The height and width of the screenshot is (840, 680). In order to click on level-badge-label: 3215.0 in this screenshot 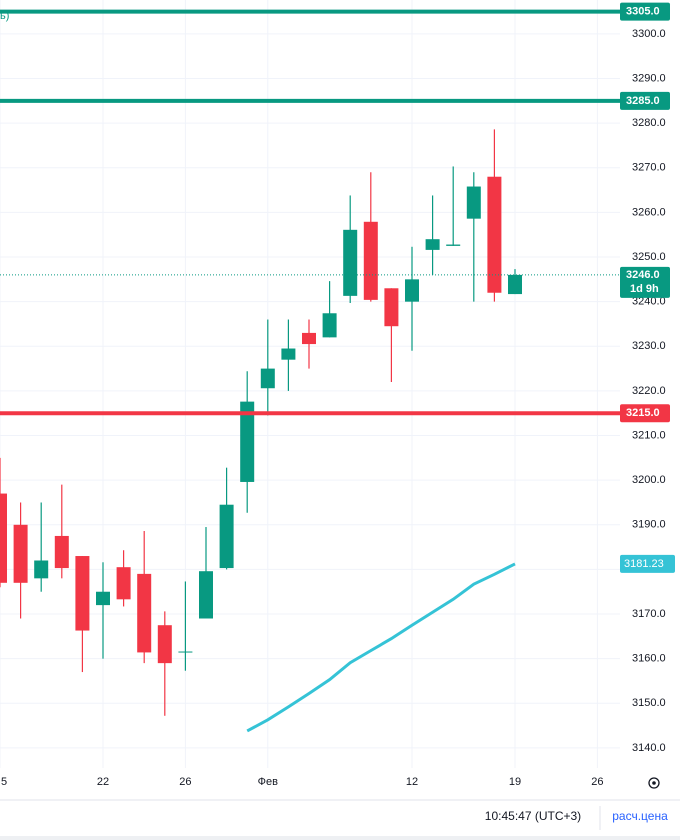, I will do `click(643, 413)`.